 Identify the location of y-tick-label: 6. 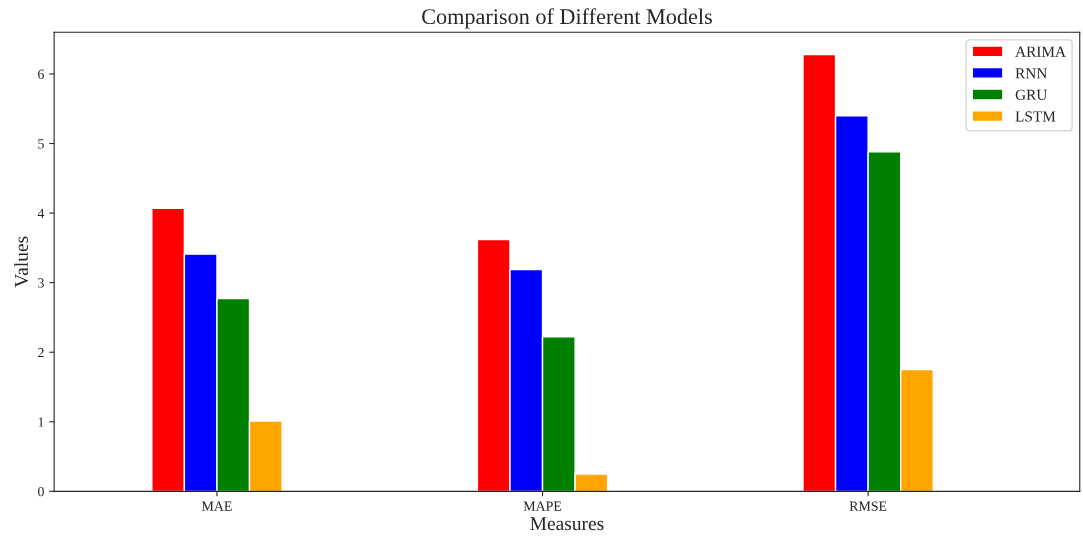
(41, 74).